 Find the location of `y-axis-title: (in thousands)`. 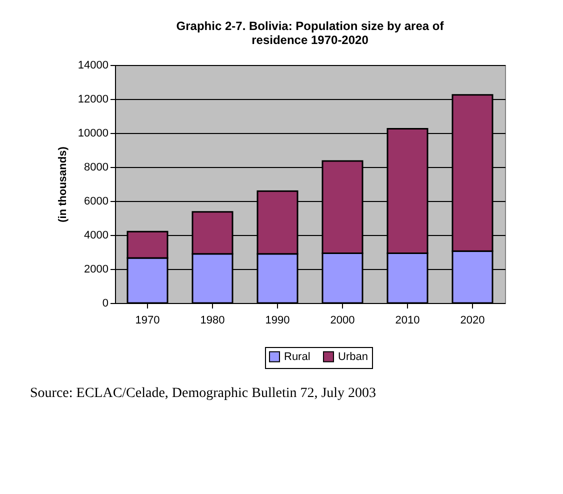

y-axis-title: (in thousands) is located at coordinates (62, 184).